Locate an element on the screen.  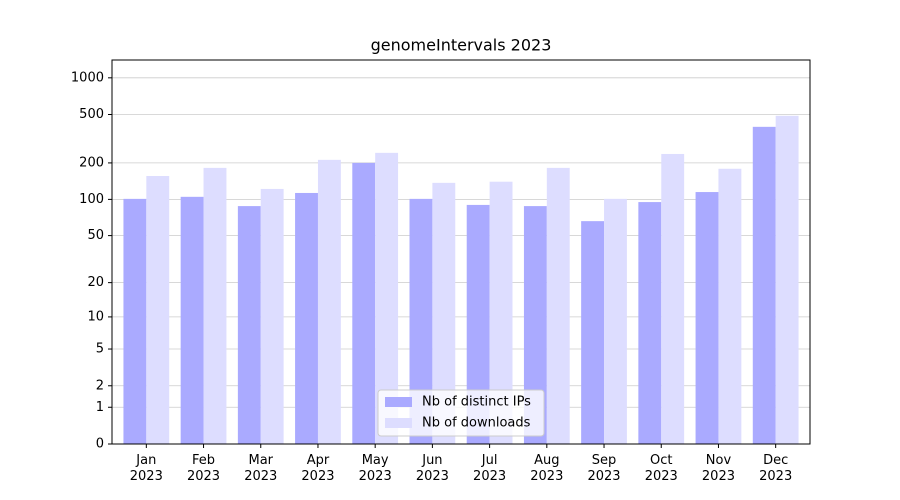
x-tick-label: Jul 2023 is located at coordinates (490, 468).